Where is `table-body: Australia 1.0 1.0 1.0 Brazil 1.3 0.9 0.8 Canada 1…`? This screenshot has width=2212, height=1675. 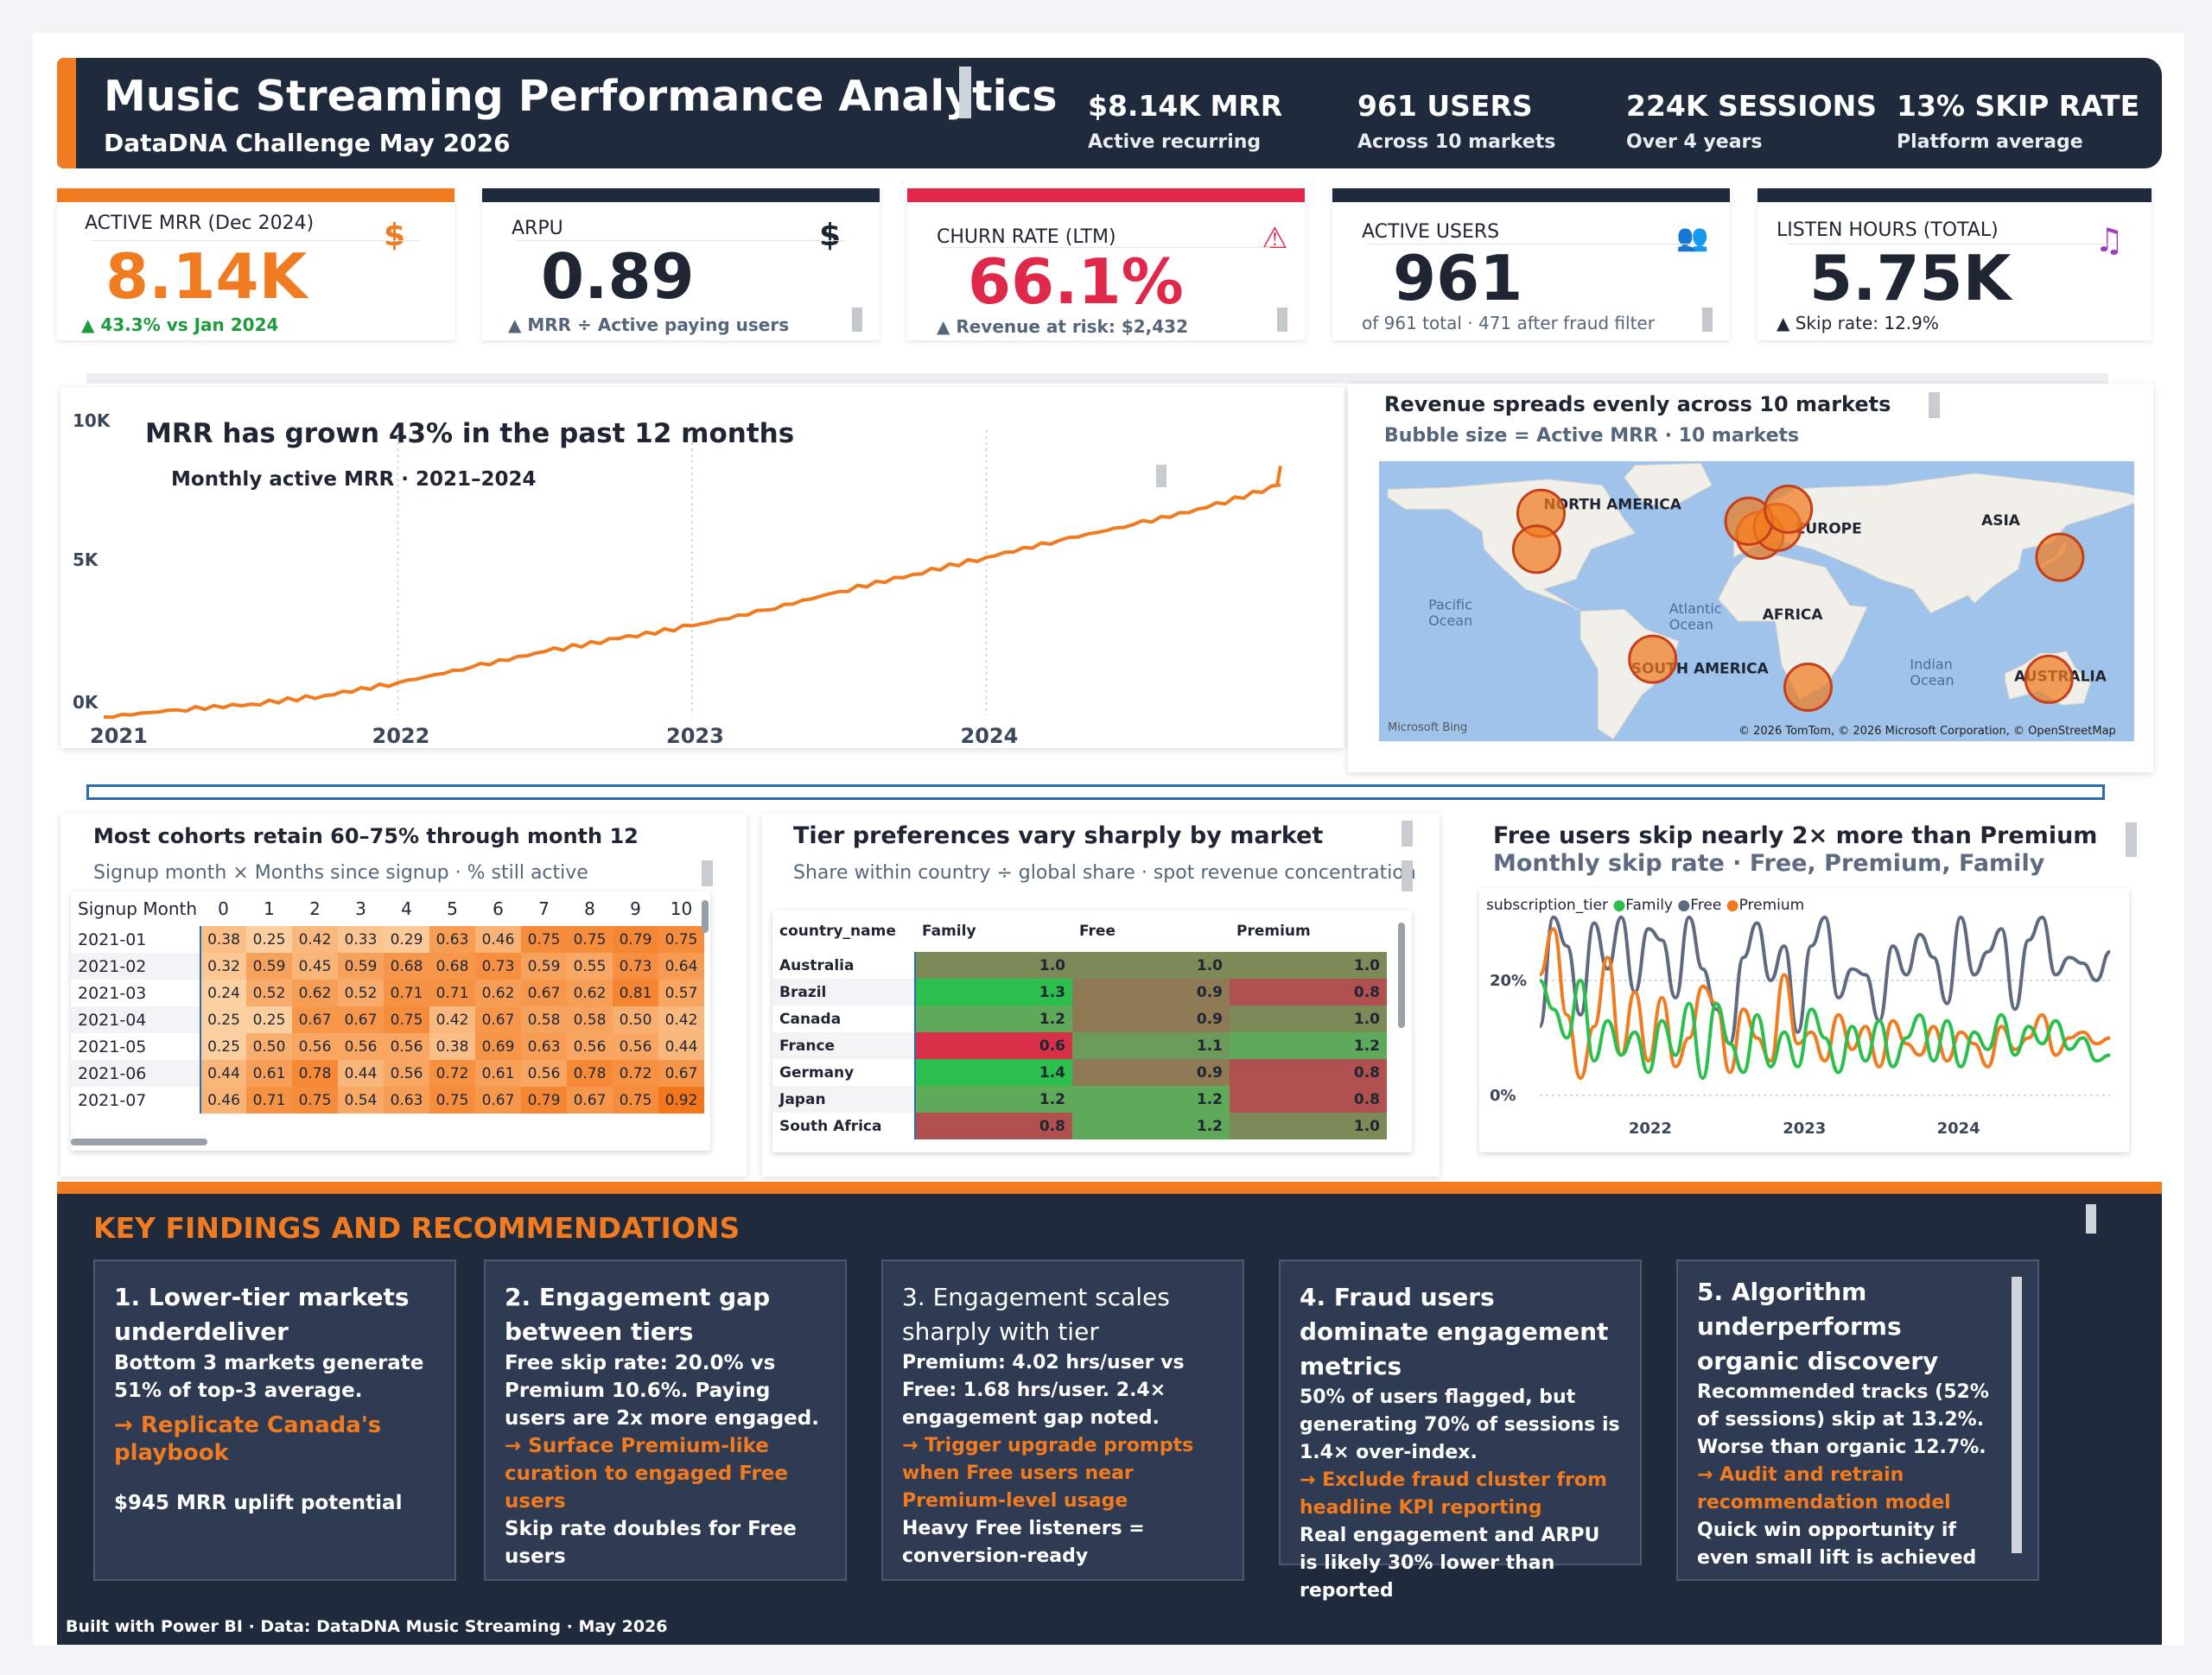
table-body: Australia 1.0 1.0 1.0 Brazil 1.3 0.9 0.8 Canada 1… is located at coordinates (1079, 1045).